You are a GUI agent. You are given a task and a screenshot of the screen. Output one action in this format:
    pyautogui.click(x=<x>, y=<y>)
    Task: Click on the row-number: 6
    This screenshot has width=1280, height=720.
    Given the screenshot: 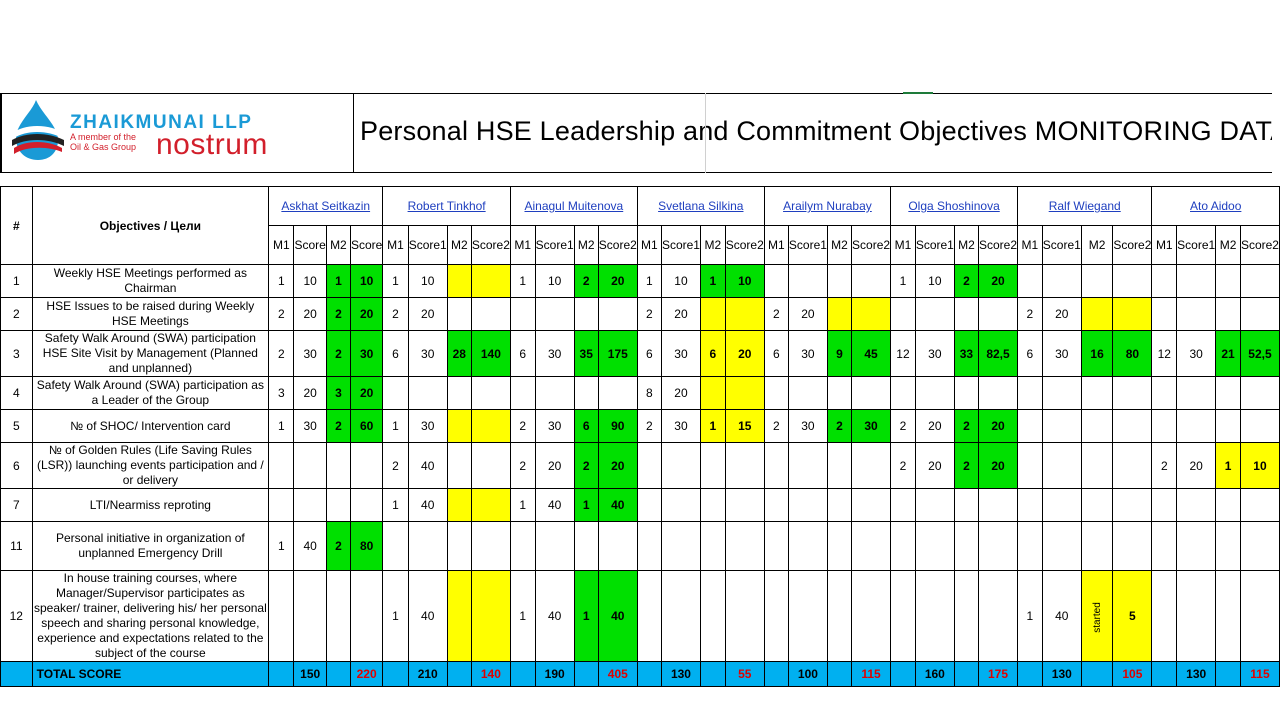 What is the action you would take?
    pyautogui.click(x=16, y=465)
    